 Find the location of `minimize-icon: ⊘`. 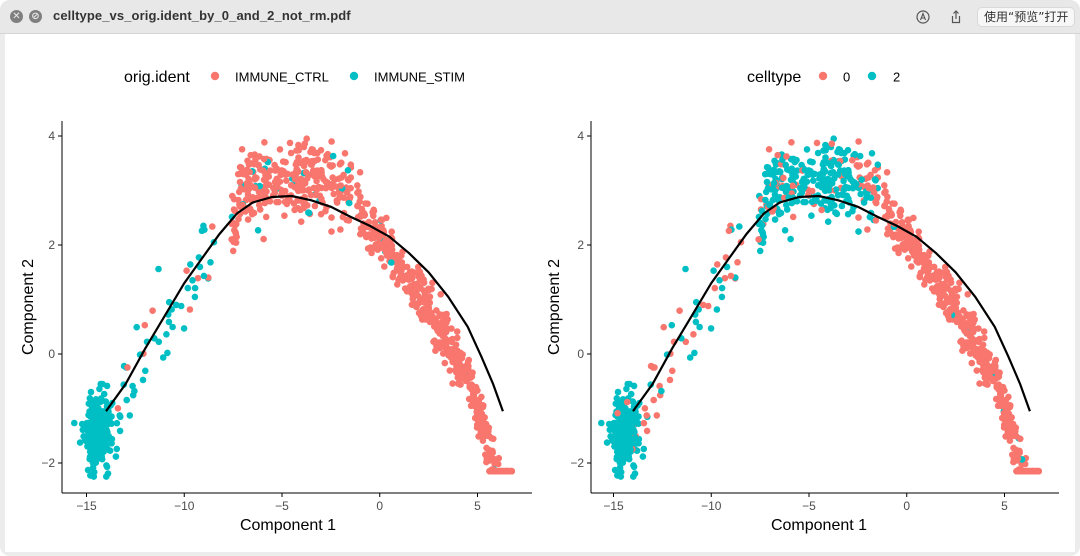

minimize-icon: ⊘ is located at coordinates (35, 16).